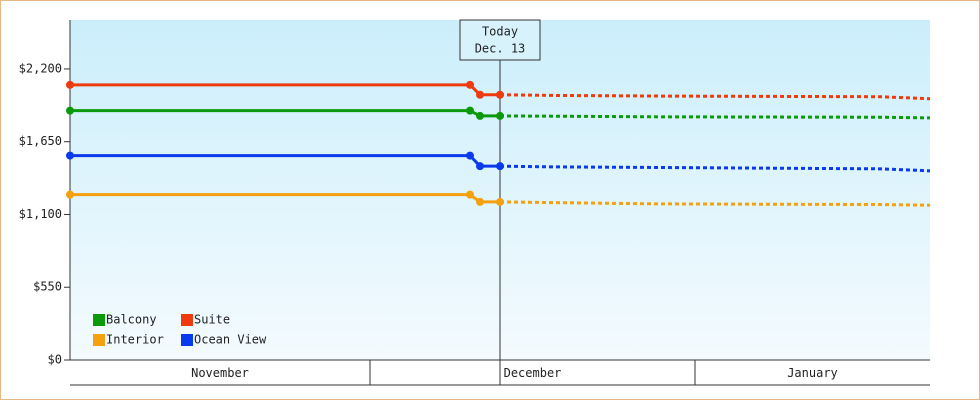  What do you see at coordinates (500, 49) in the screenshot?
I see `today-date: Dec. 13` at bounding box center [500, 49].